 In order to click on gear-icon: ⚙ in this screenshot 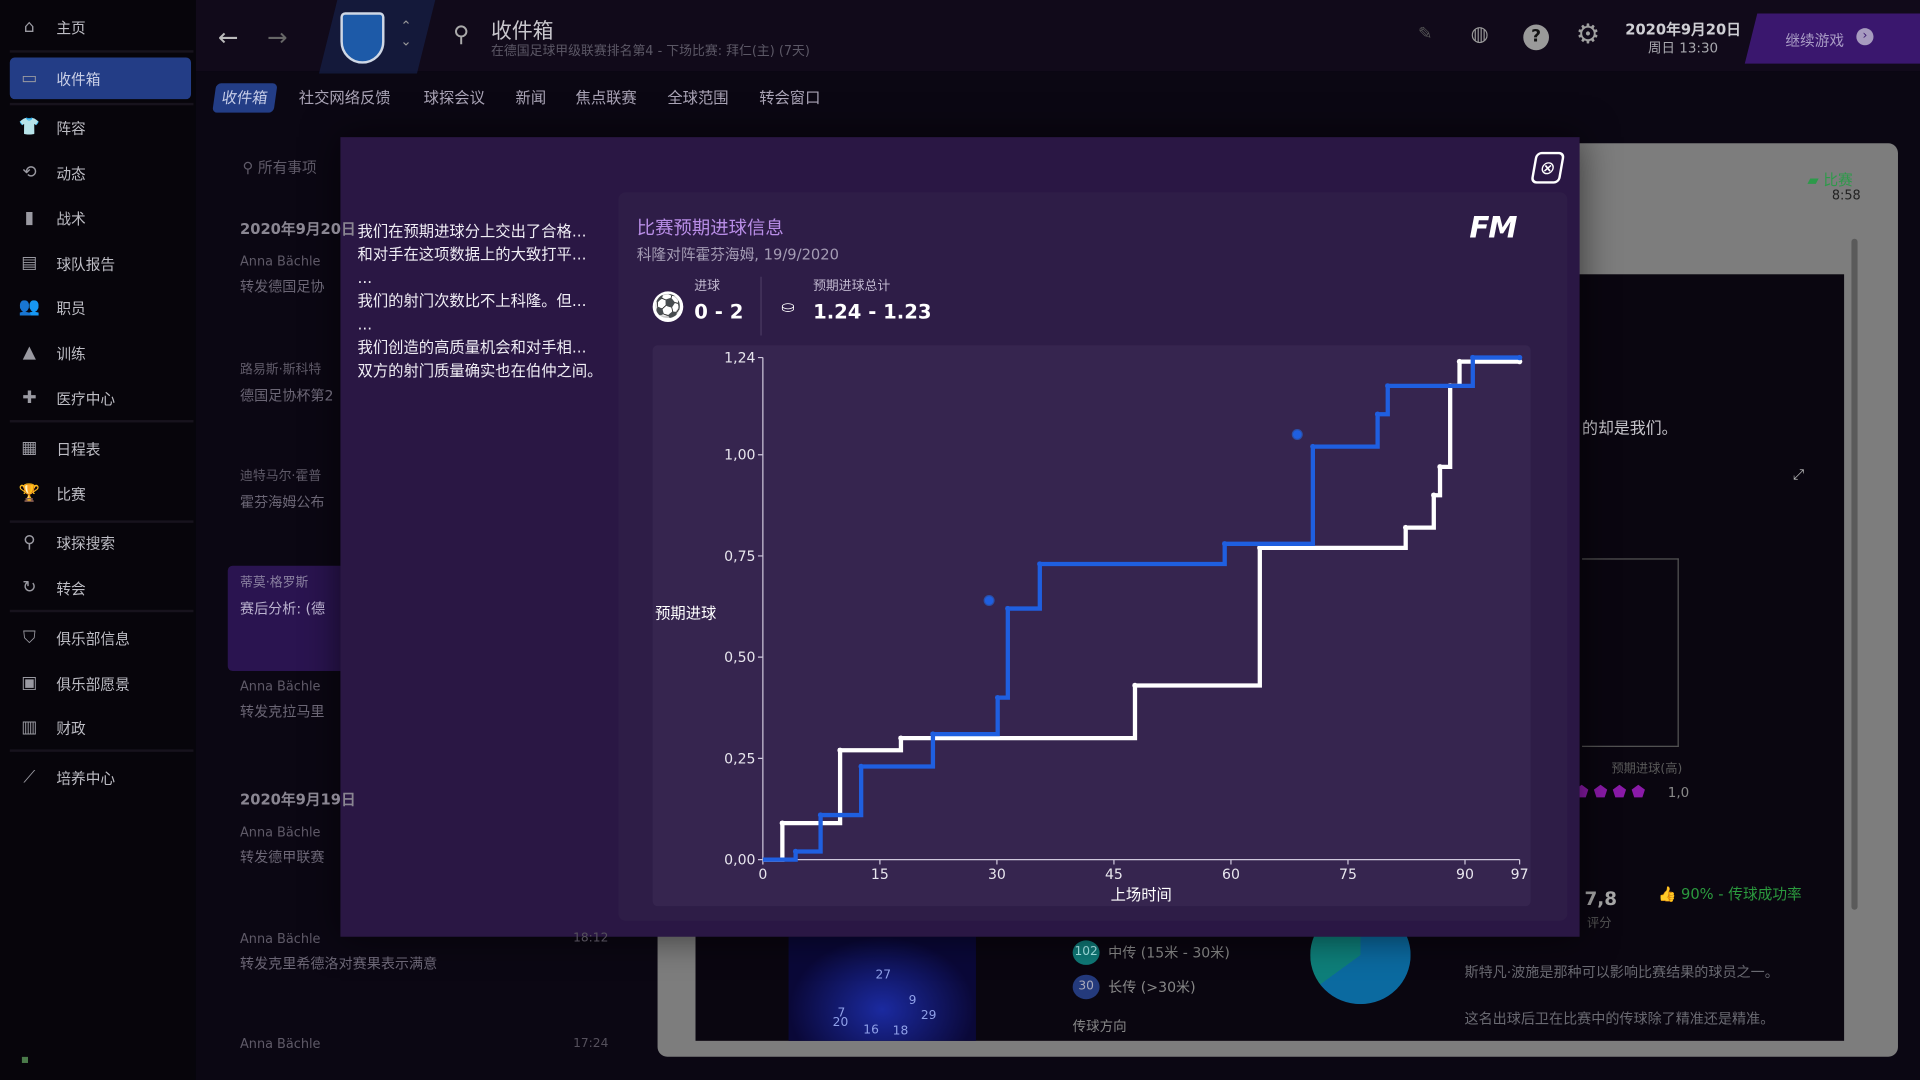, I will do `click(1588, 35)`.